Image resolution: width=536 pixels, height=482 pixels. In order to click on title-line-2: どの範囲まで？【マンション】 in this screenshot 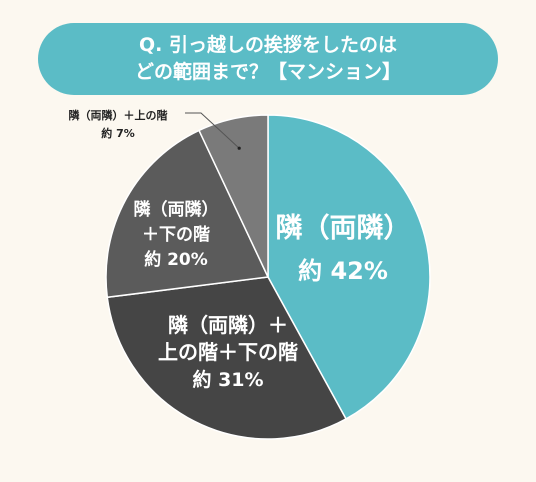, I will do `click(267, 72)`.